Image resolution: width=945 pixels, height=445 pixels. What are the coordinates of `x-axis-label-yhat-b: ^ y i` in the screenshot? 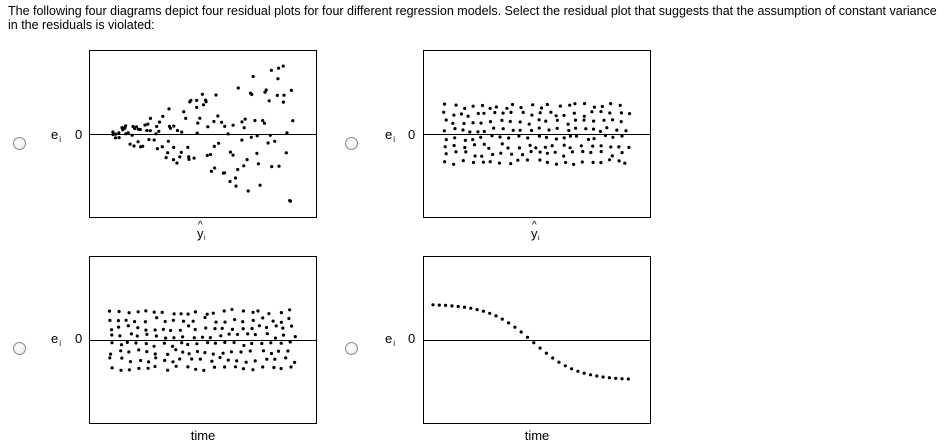 It's located at (539, 231).